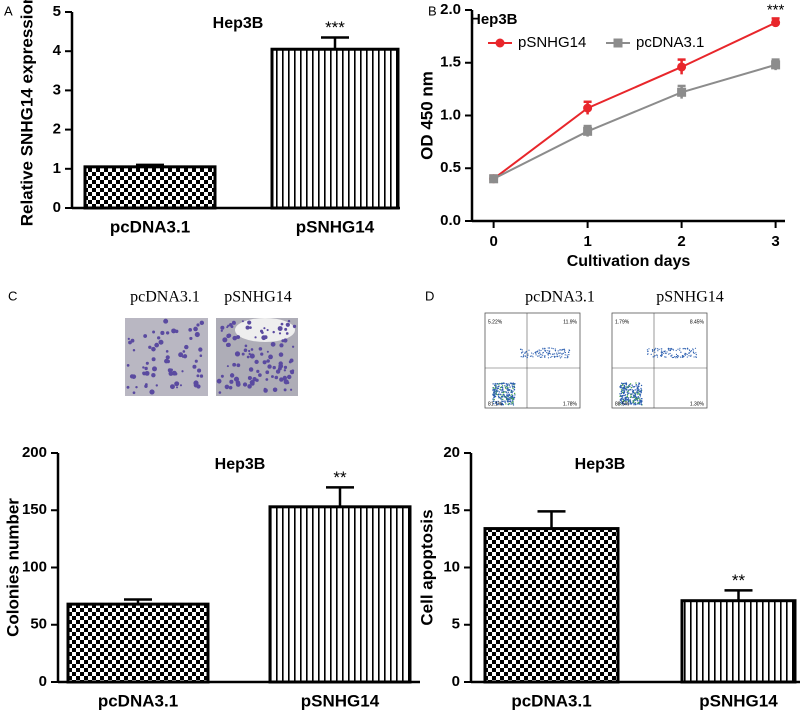  What do you see at coordinates (622, 322) in the screenshot?
I see `quadrant-value: 1.79%` at bounding box center [622, 322].